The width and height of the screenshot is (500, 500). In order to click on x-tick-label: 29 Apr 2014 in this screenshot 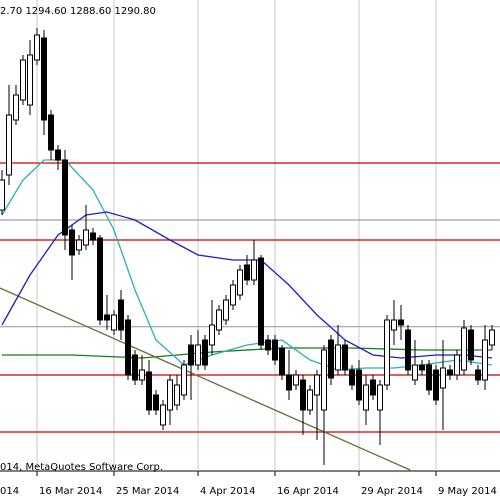, I will do `click(392, 491)`.